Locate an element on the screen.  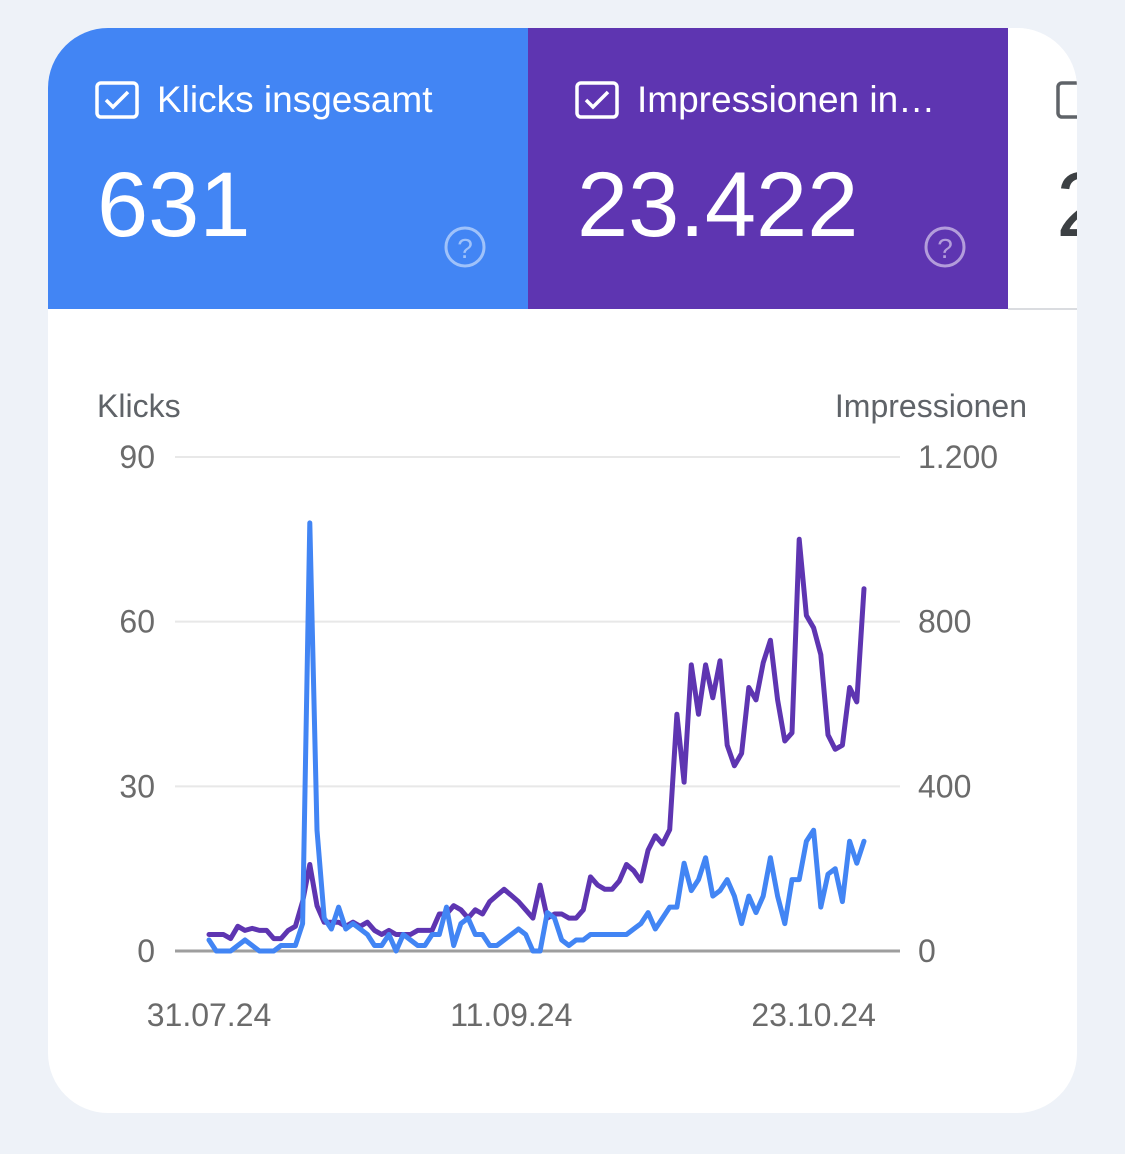
y-tick-label: 90 is located at coordinates (137, 457).